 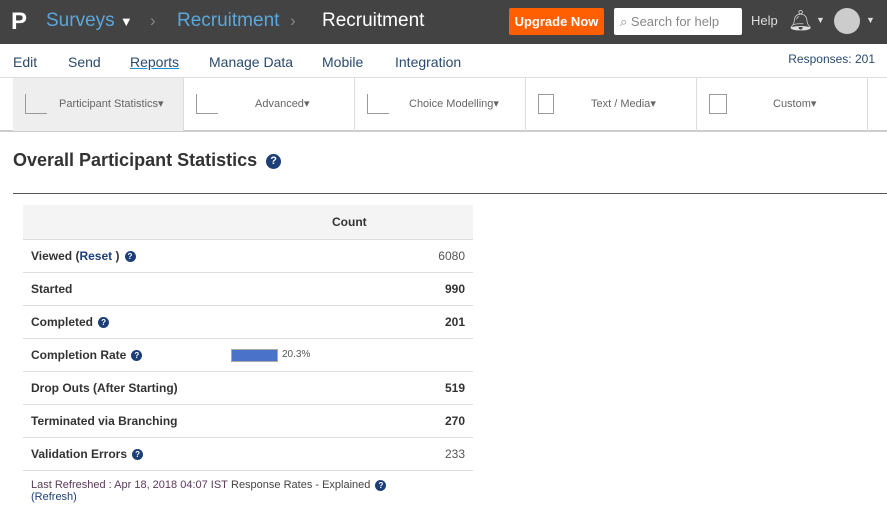 I want to click on toolbar-custom: Custom▾, so click(x=782, y=104).